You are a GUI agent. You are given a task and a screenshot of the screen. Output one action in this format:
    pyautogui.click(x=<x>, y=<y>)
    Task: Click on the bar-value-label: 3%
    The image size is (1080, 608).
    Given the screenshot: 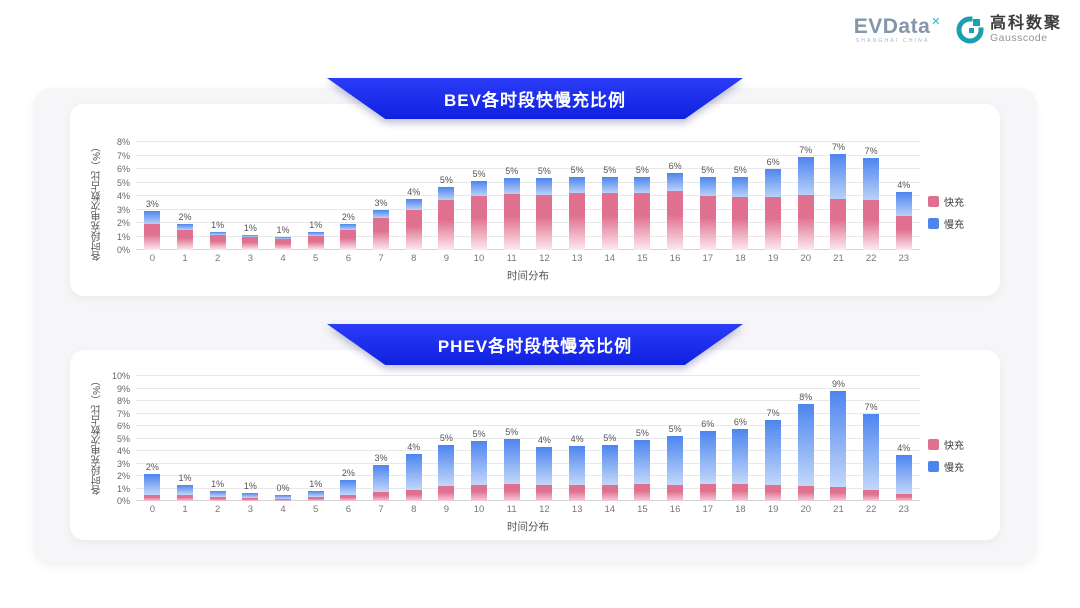 What is the action you would take?
    pyautogui.click(x=381, y=202)
    